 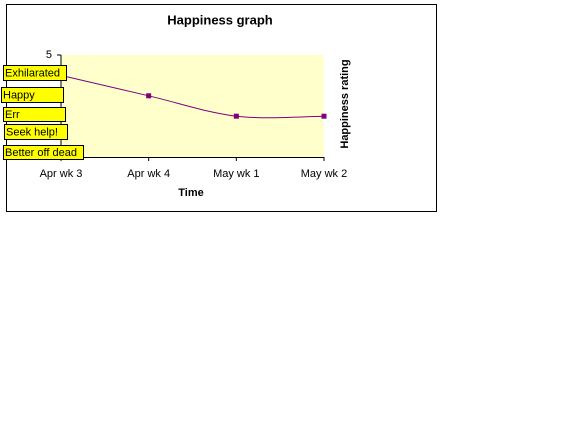 What do you see at coordinates (19, 95) in the screenshot?
I see `annotation: Happy` at bounding box center [19, 95].